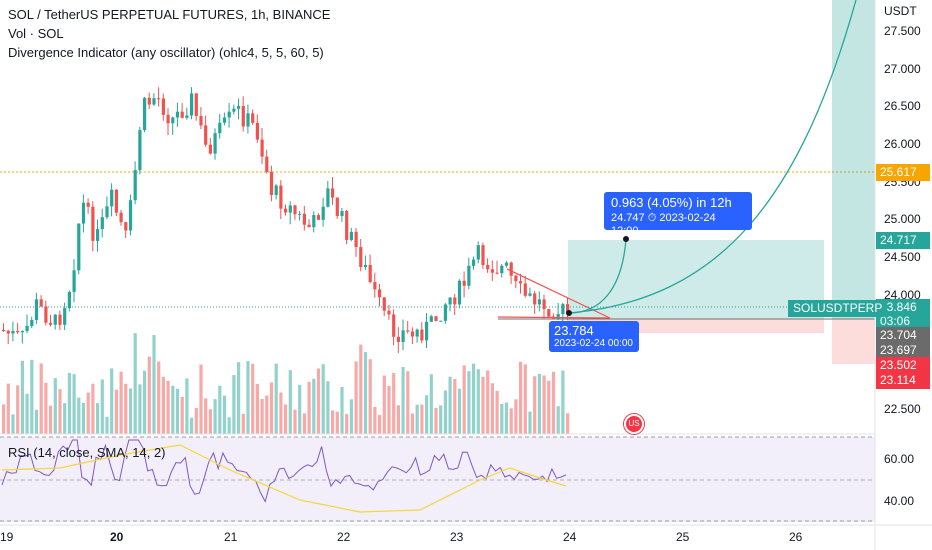  Describe the element at coordinates (286, 383) in the screenshot. I see `volume-bars` at that location.